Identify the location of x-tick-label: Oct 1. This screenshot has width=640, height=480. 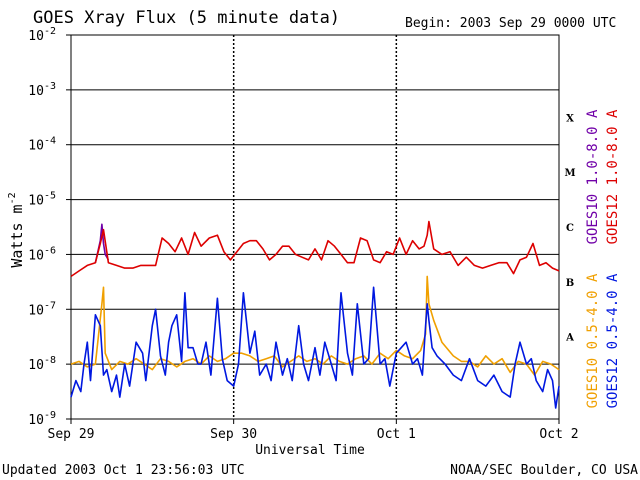
(396, 434).